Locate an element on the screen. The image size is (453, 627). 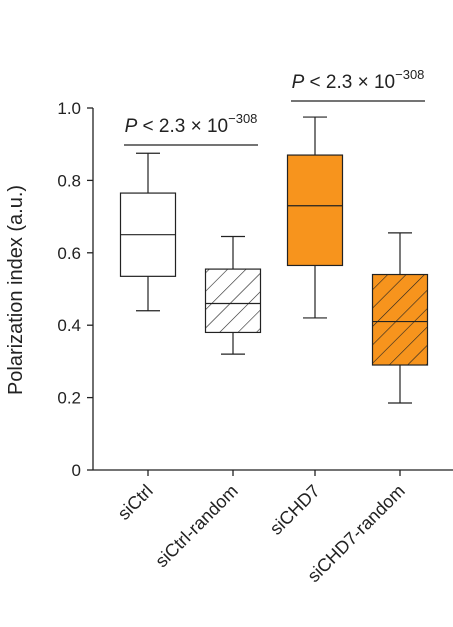
y-tick-label: 0.4 is located at coordinates (69, 325).